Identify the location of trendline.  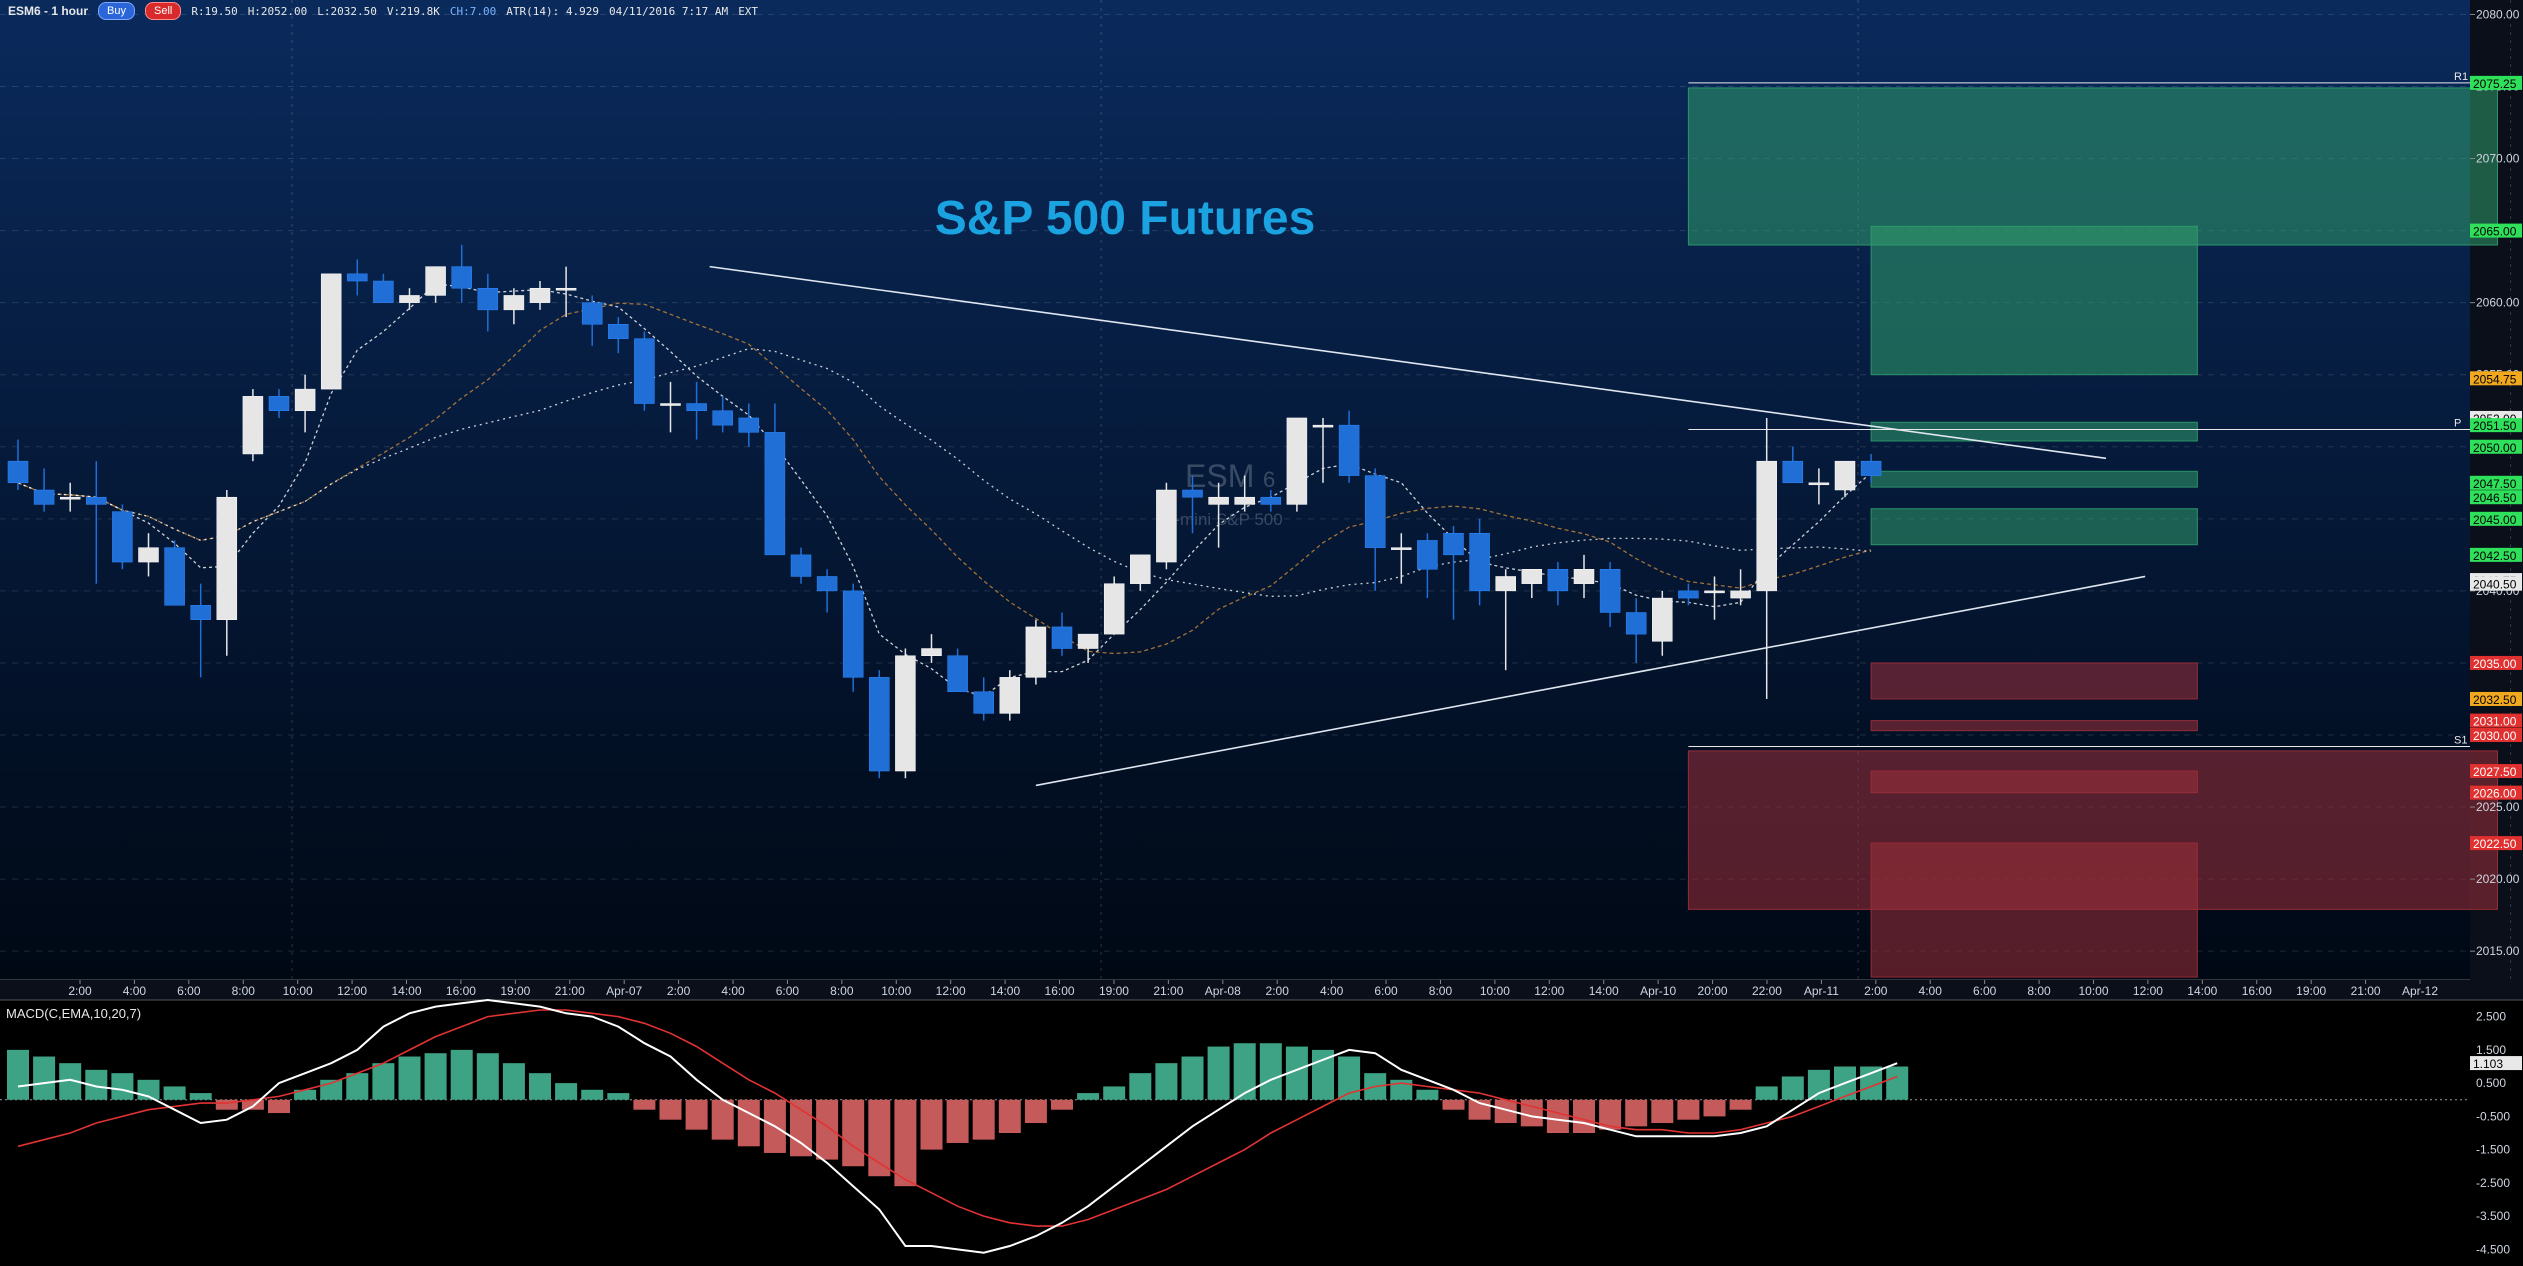
(1408, 362).